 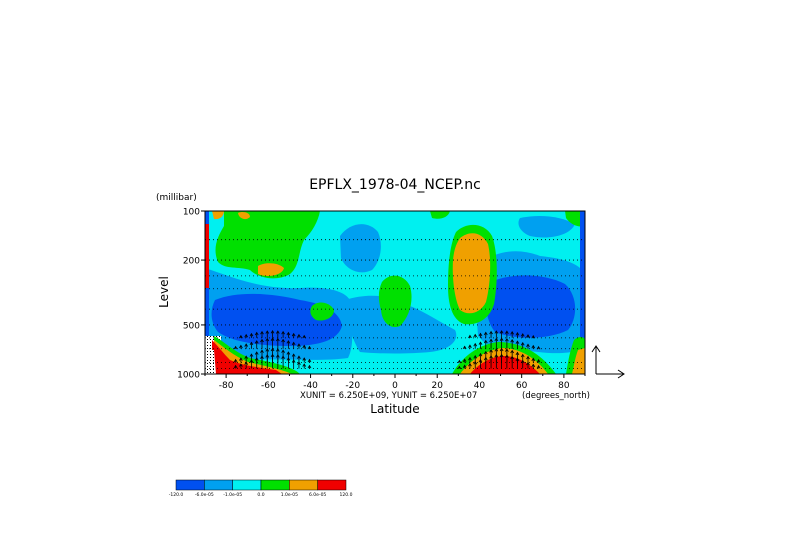 What do you see at coordinates (471, 273) in the screenshot?
I see `positive-core-north` at bounding box center [471, 273].